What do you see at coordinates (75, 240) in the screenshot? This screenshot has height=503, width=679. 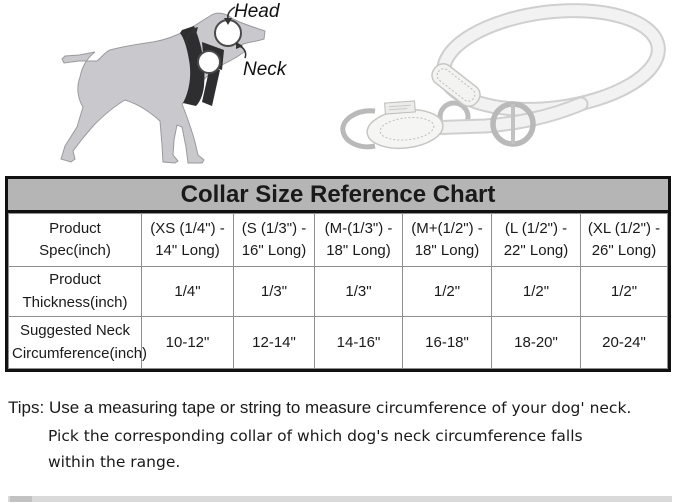 I see `row-header: Product Spec(inch)` at bounding box center [75, 240].